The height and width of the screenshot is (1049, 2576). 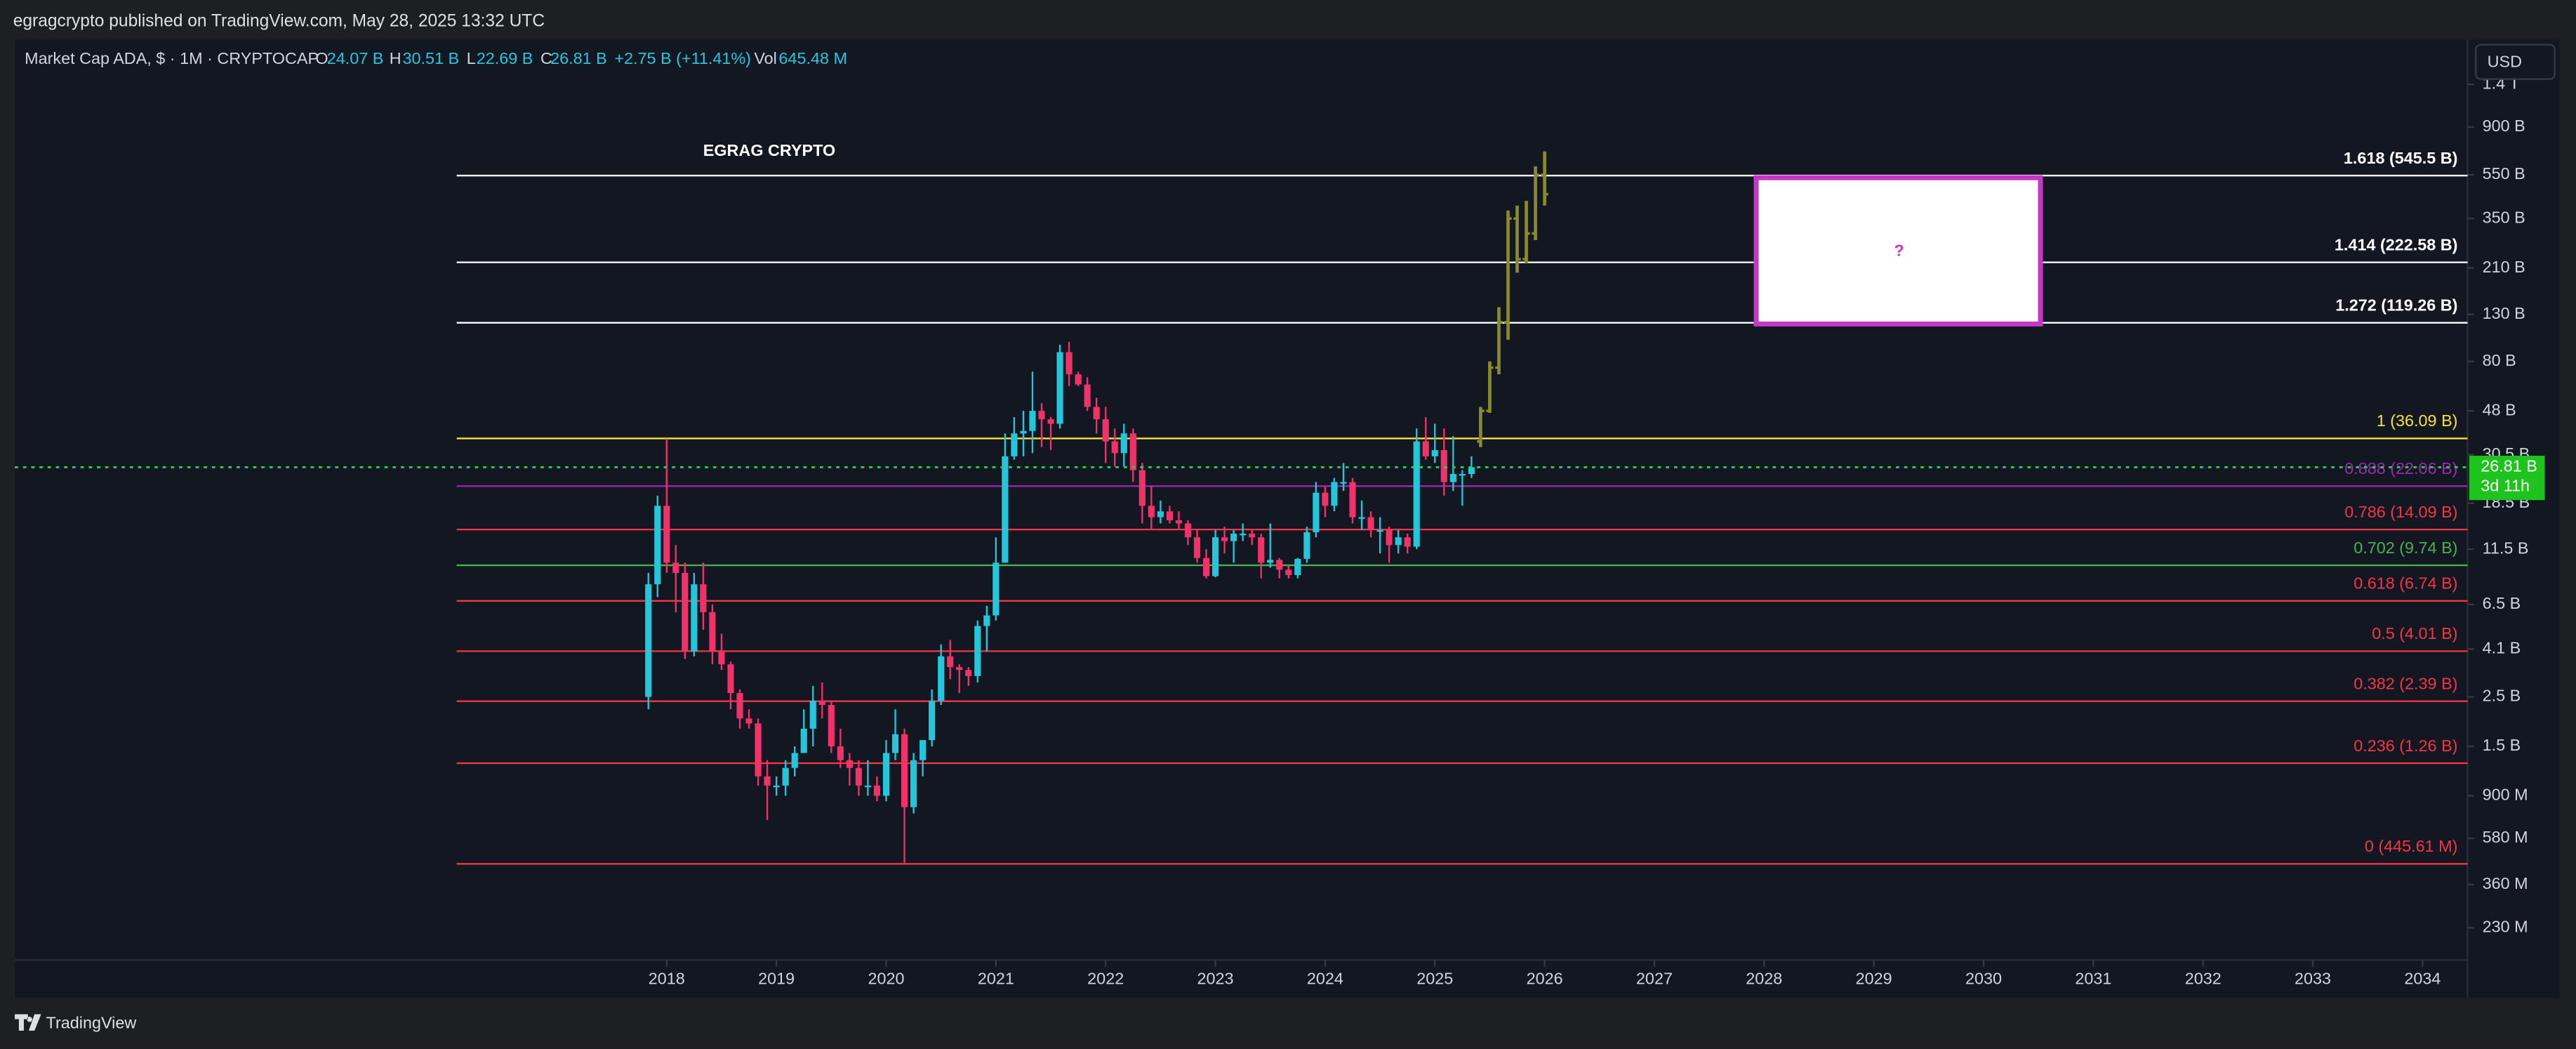 What do you see at coordinates (1764, 979) in the screenshot?
I see `x-tick-label: 2028` at bounding box center [1764, 979].